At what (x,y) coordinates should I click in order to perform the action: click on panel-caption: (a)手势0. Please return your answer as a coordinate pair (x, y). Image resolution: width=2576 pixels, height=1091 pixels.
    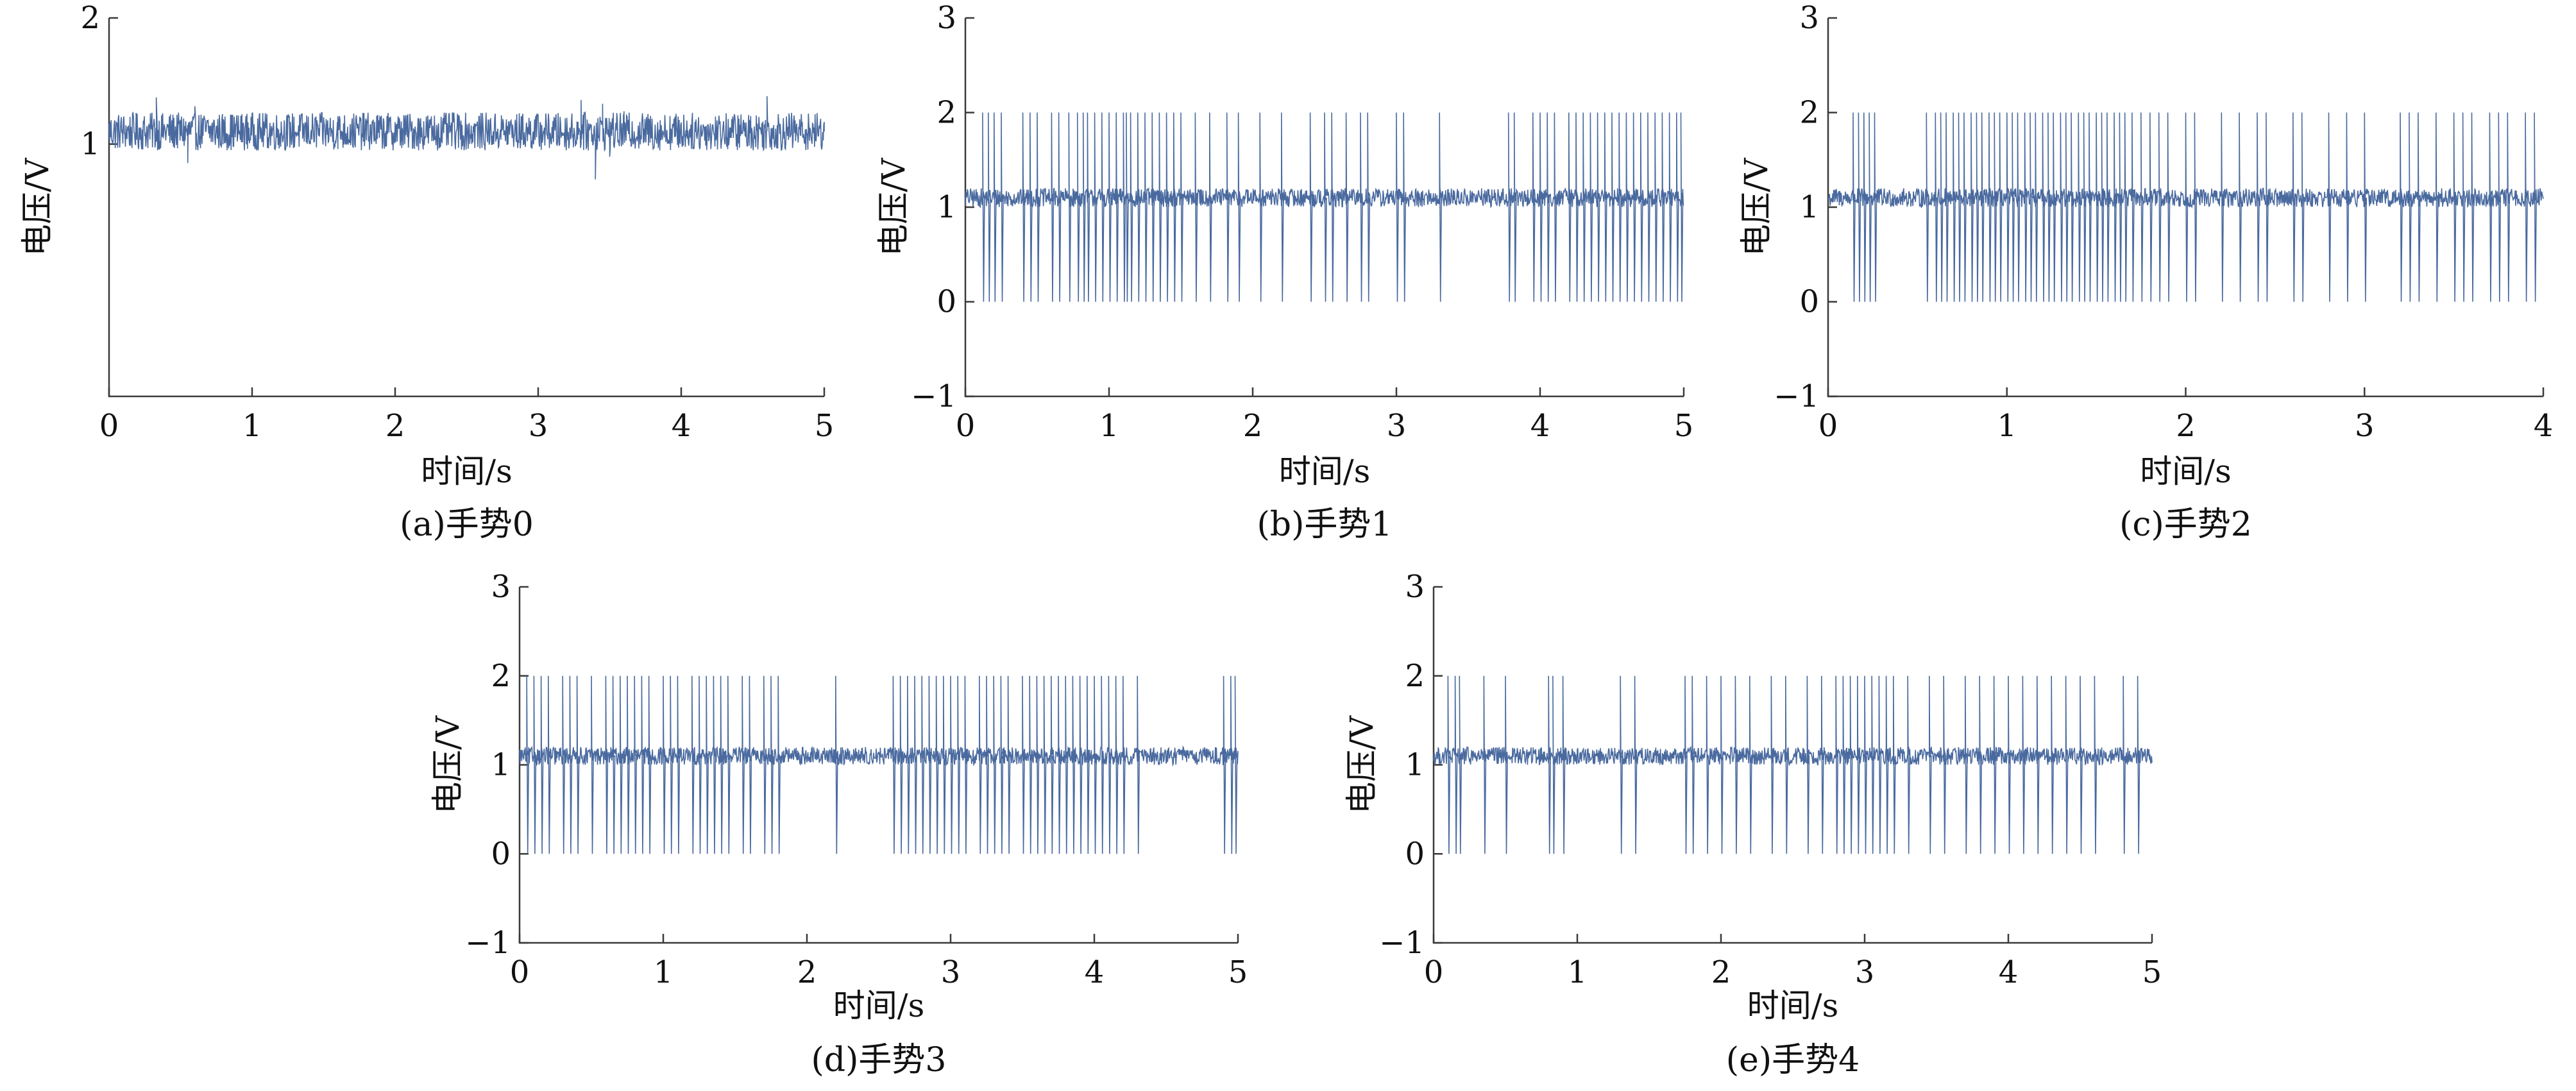
    Looking at the image, I should click on (467, 524).